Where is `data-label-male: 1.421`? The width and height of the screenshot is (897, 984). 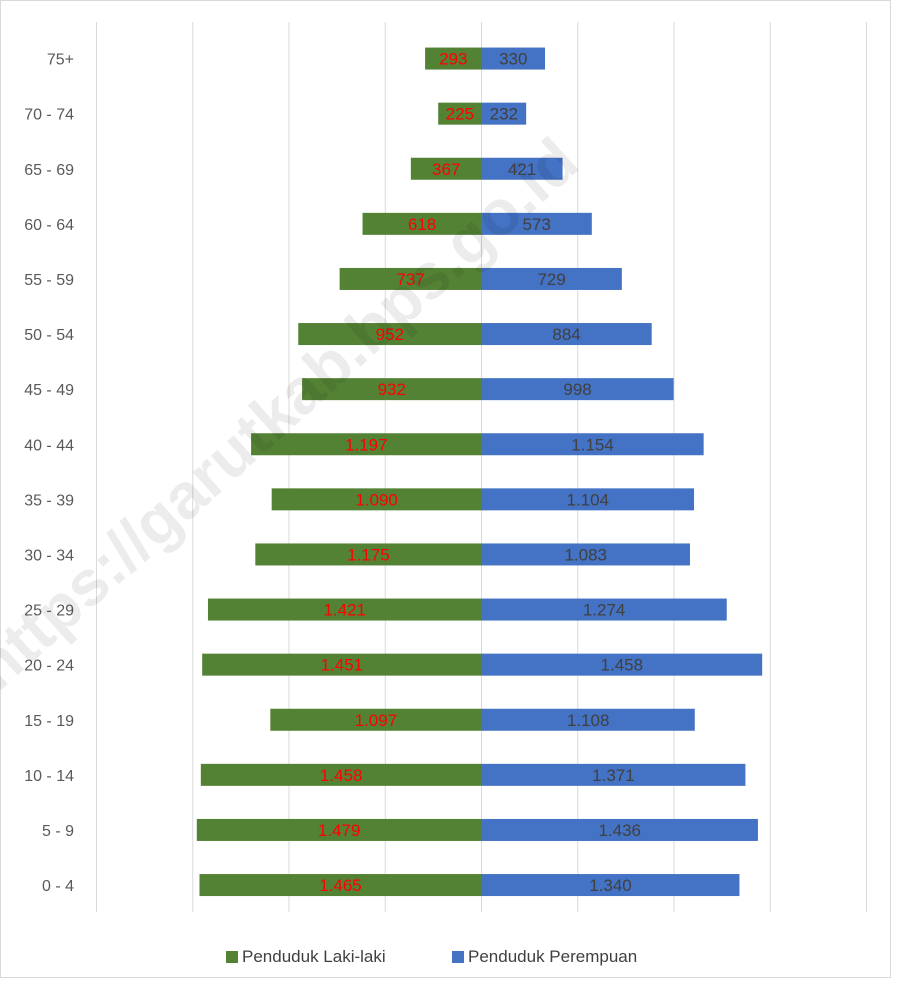 data-label-male: 1.421 is located at coordinates (344, 610).